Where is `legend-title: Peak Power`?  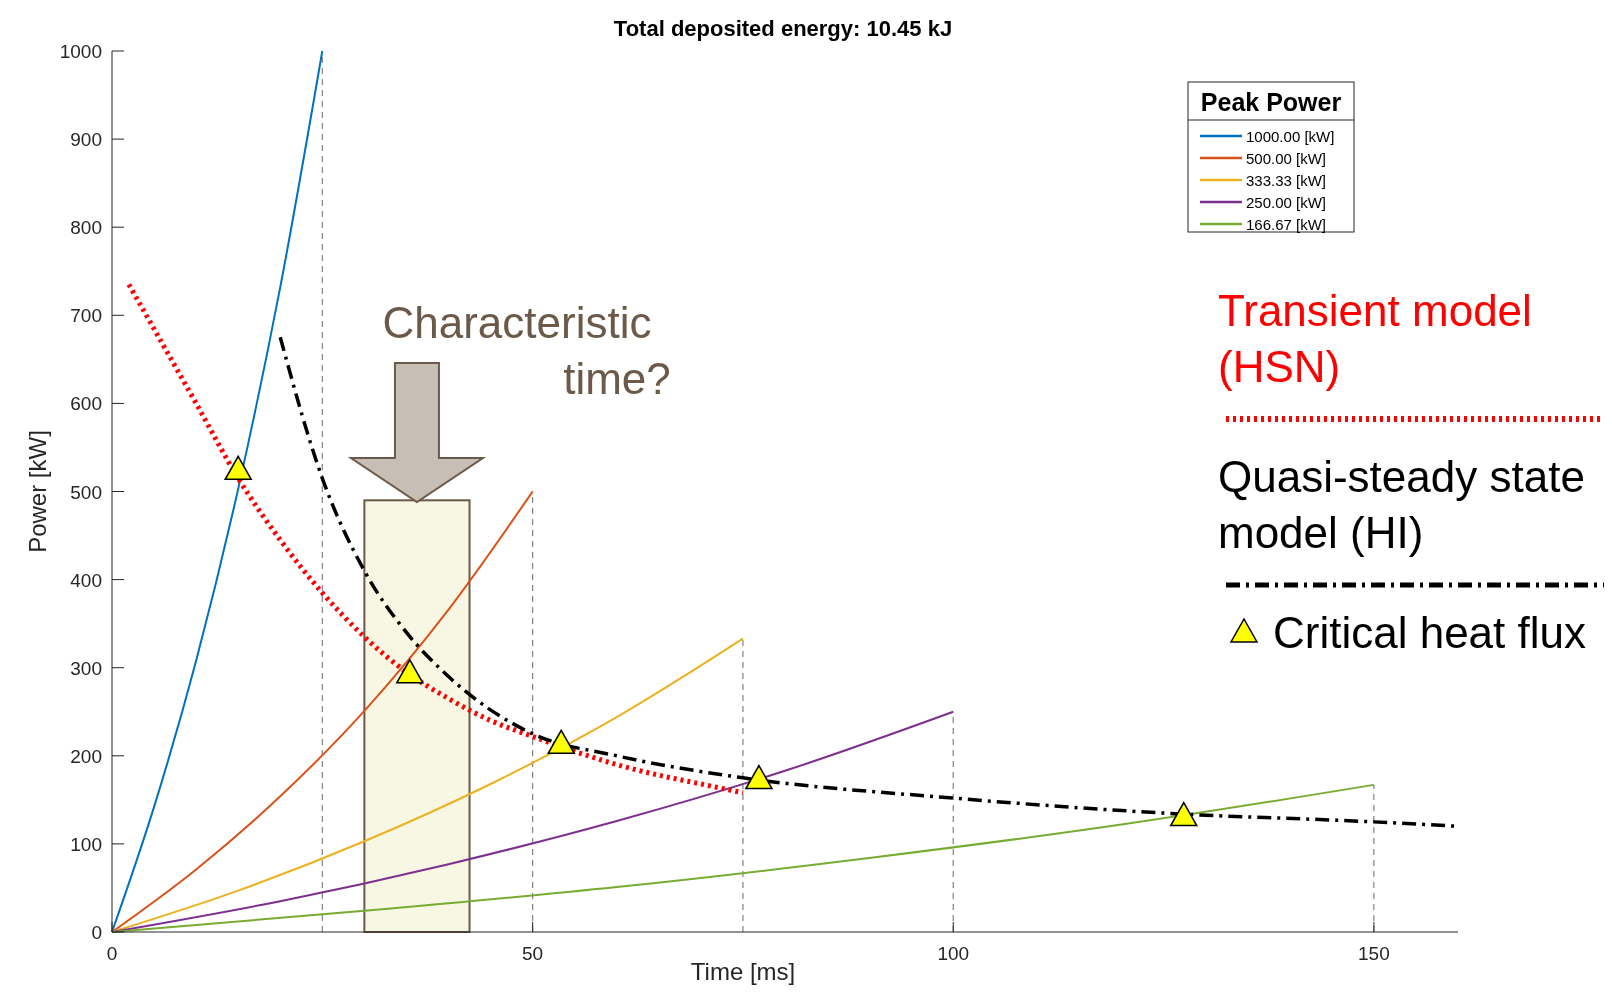
legend-title: Peak Power is located at coordinates (1271, 102).